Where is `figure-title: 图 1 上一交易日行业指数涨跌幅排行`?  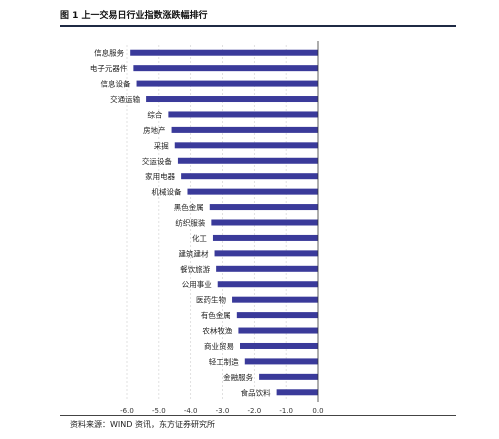
figure-title: 图 1 上一交易日行业指数涨跌幅排行 is located at coordinates (134, 16).